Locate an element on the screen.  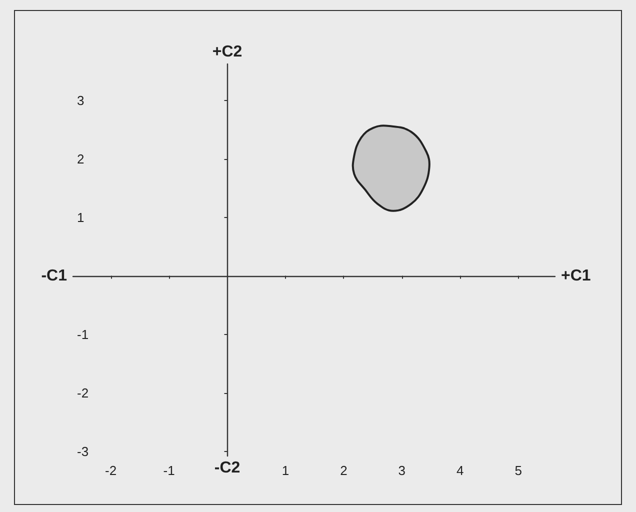
text: -C1 is located at coordinates (54, 275).